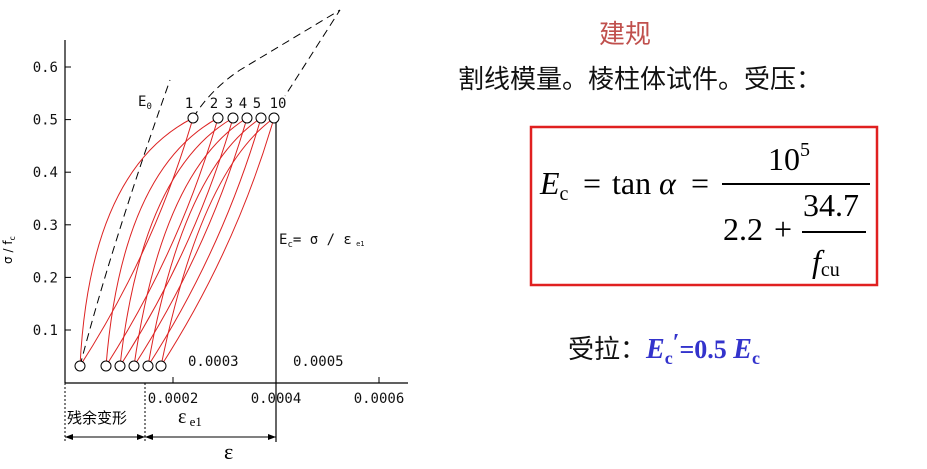  Describe the element at coordinates (173, 399) in the screenshot. I see `x-tick-label: 0.0002` at that location.